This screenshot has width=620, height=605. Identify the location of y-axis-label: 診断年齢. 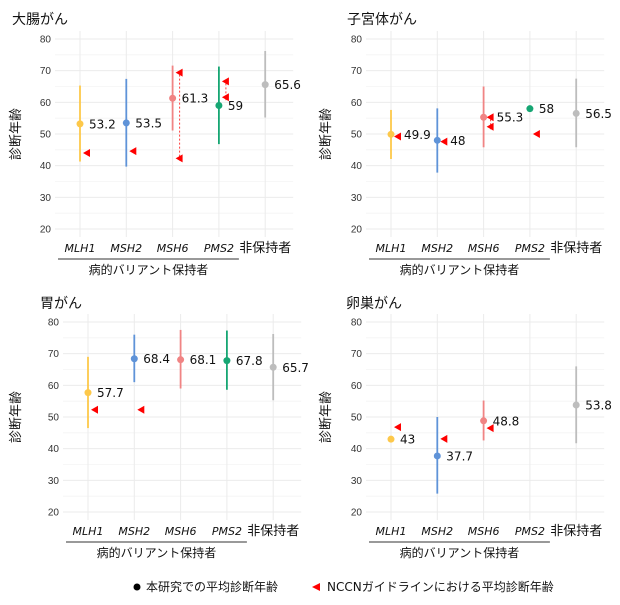
(326, 417).